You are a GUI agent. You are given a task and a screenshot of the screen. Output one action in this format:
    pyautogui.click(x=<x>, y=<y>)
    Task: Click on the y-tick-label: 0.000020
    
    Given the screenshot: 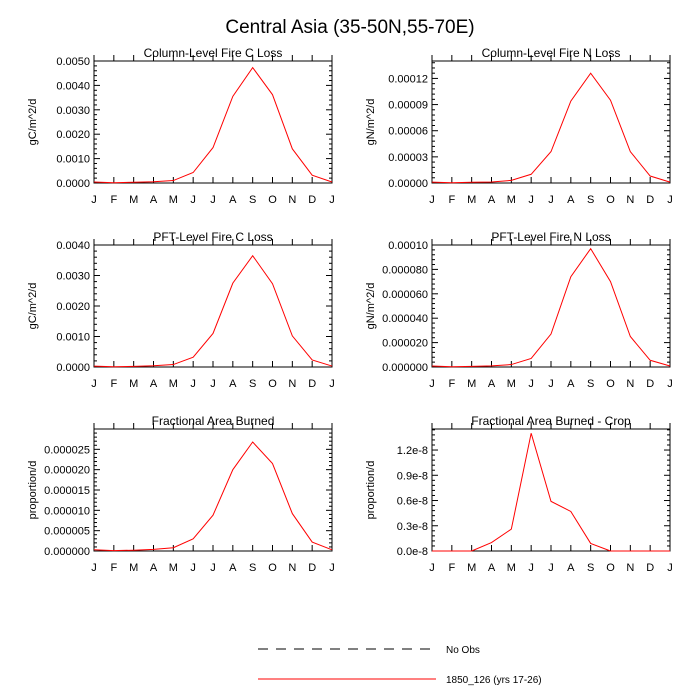 What is the action you would take?
    pyautogui.click(x=405, y=344)
    